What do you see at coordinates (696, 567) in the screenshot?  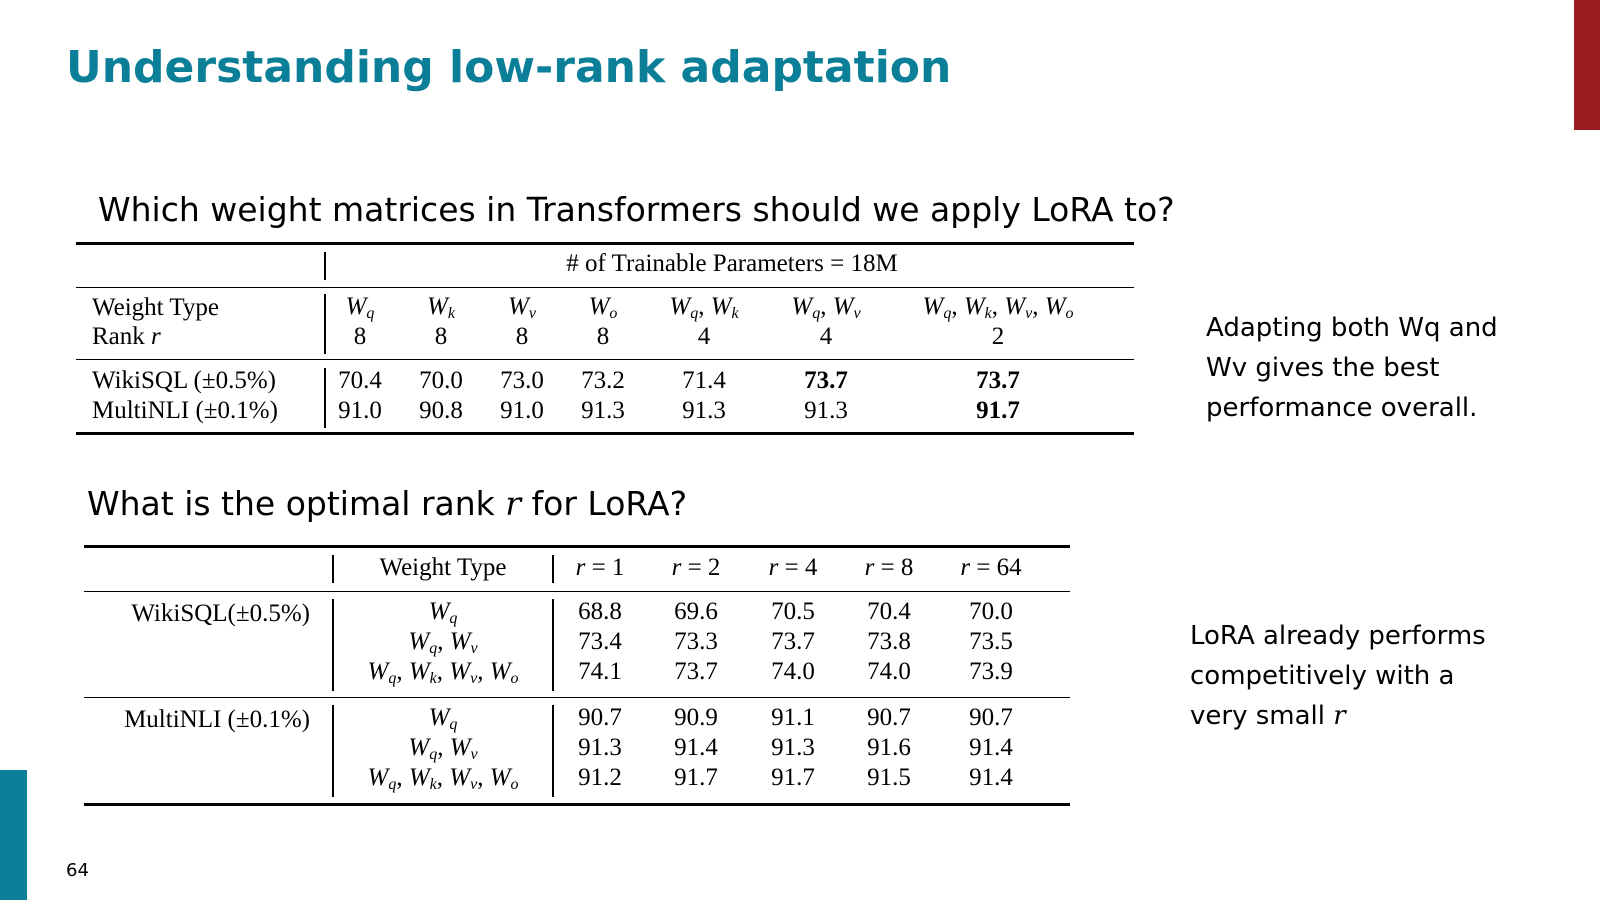 I see `header-rank: r = 2` at bounding box center [696, 567].